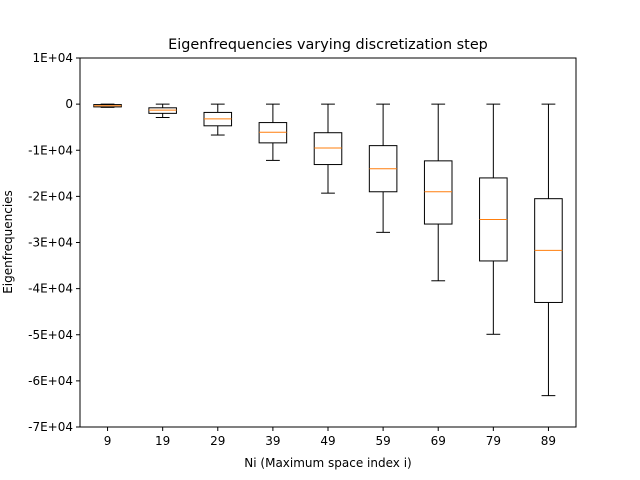 Image resolution: width=640 pixels, height=480 pixels. I want to click on y-tick-label: -3E+04, so click(50, 243).